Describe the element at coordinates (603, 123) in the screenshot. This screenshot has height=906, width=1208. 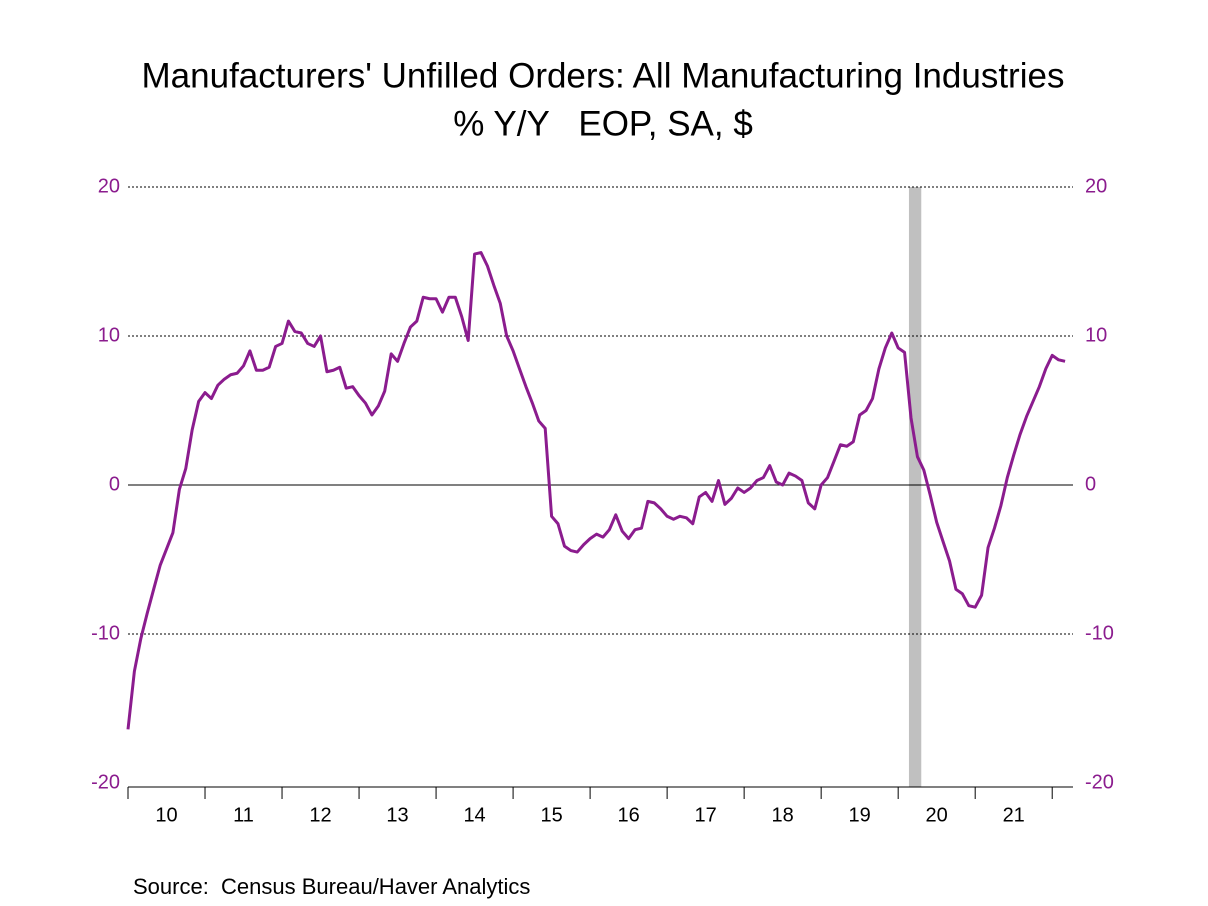
I see `chart-subtitle: % Y/Y EOP, SA, $` at that location.